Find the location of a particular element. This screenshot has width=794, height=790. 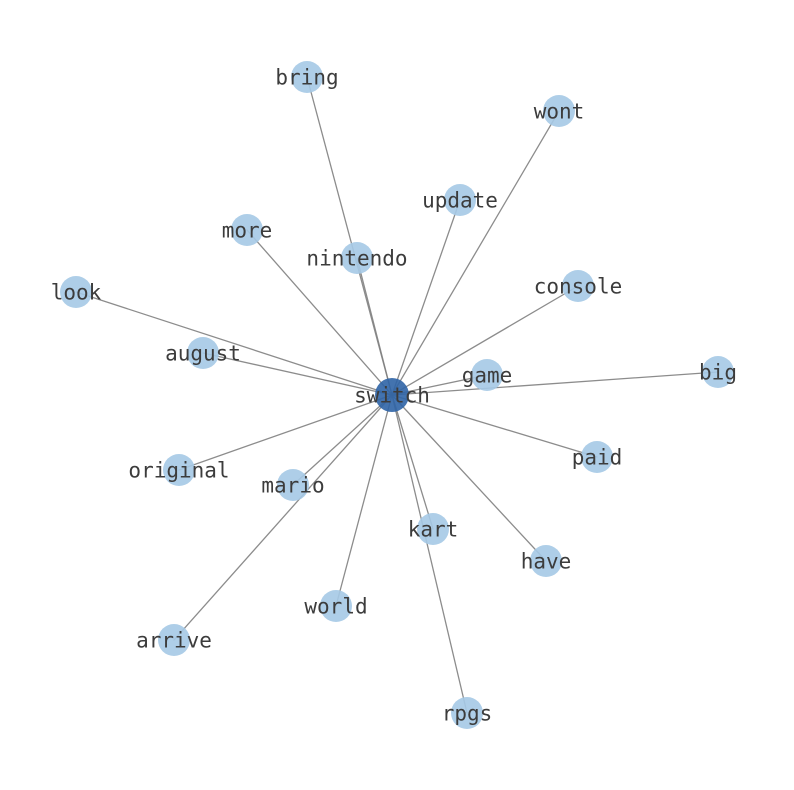

node-more is located at coordinates (247, 230).